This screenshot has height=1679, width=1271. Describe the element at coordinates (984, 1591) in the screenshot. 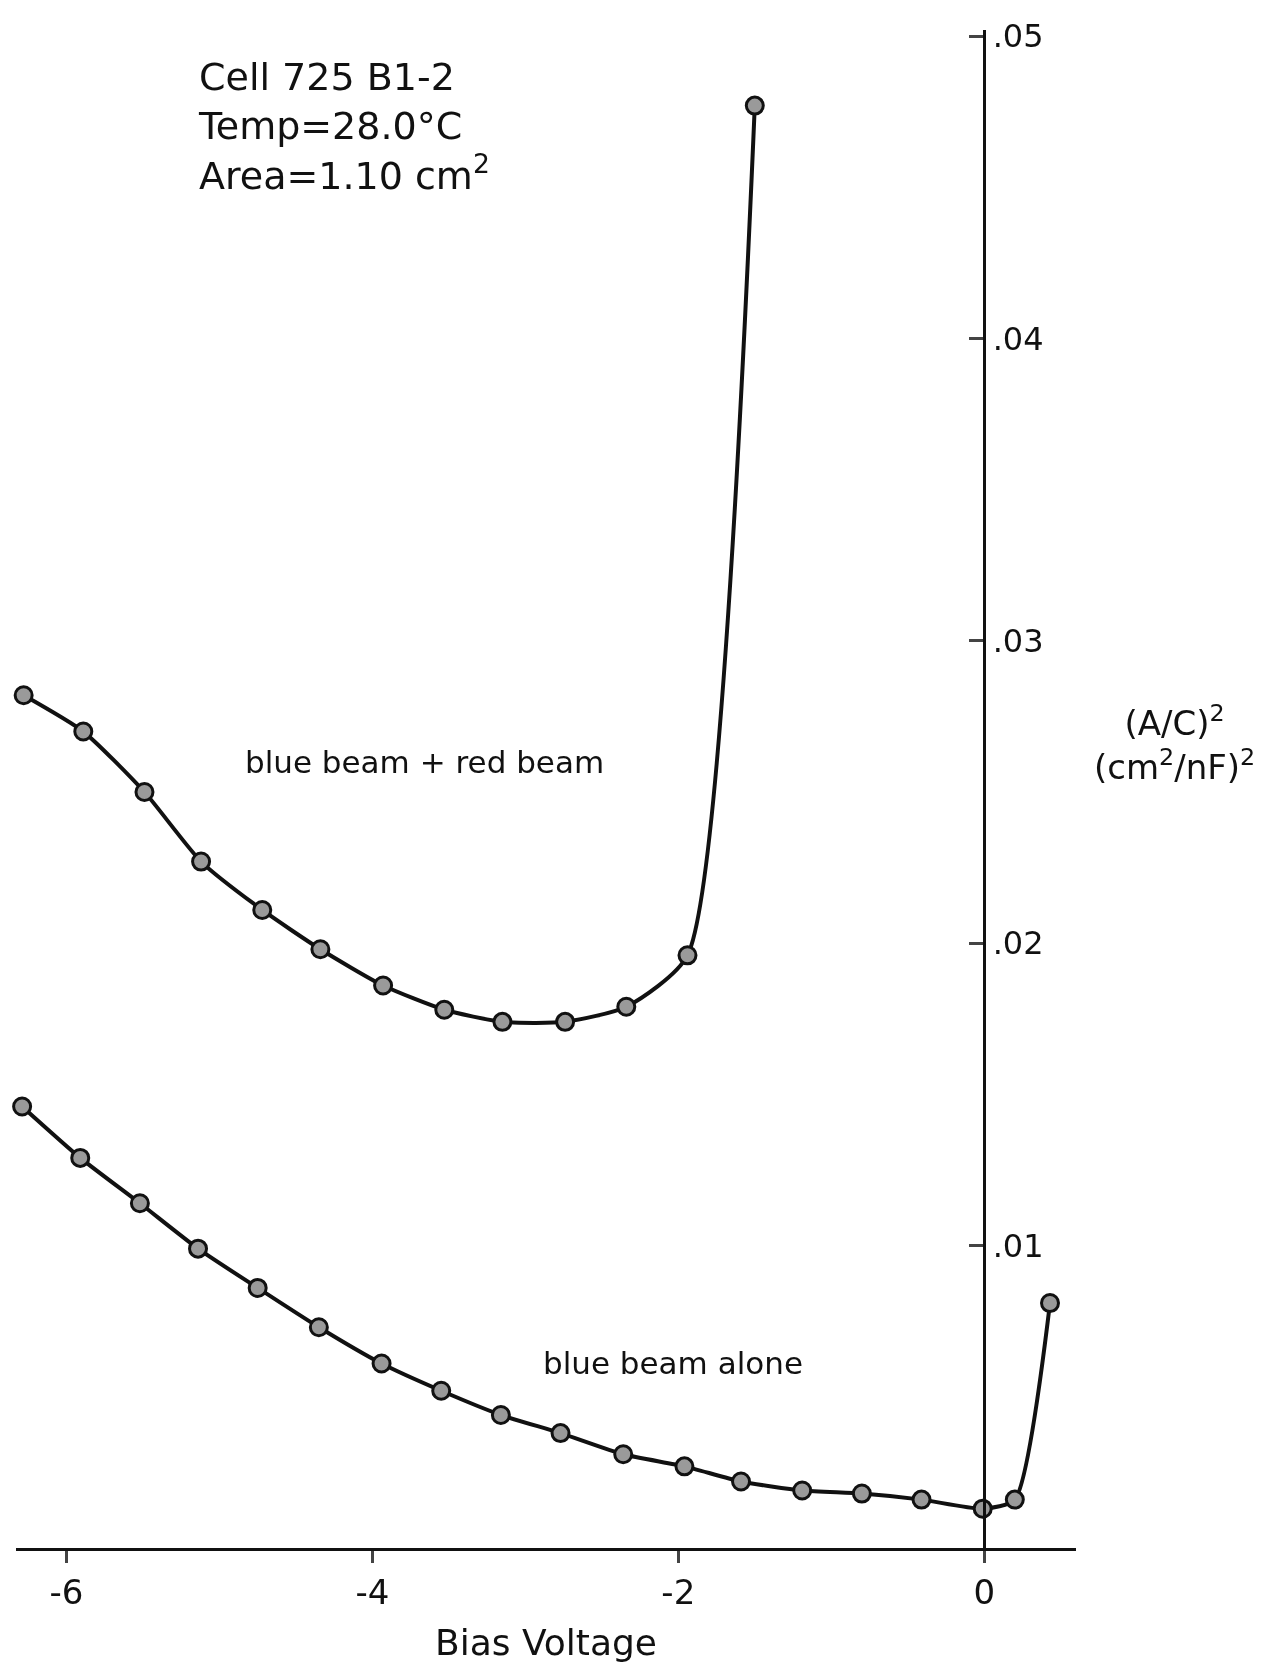

I see `x-tick-label: 0` at that location.